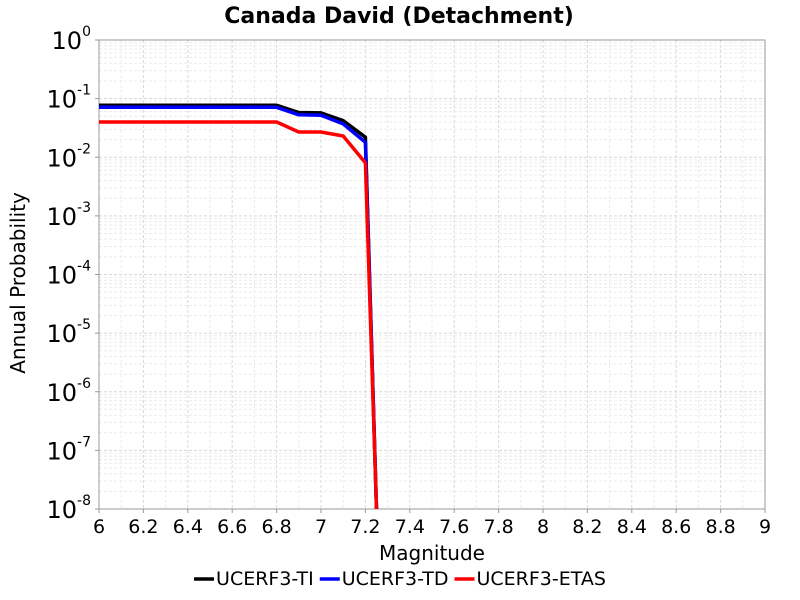 This screenshot has height=600, width=800. I want to click on y-tick-label: 10⁰, so click(71, 39).